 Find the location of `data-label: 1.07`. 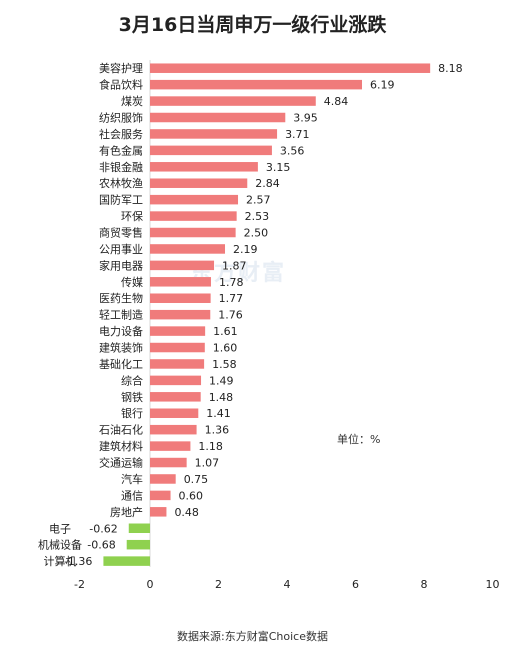

data-label: 1.07 is located at coordinates (207, 463).